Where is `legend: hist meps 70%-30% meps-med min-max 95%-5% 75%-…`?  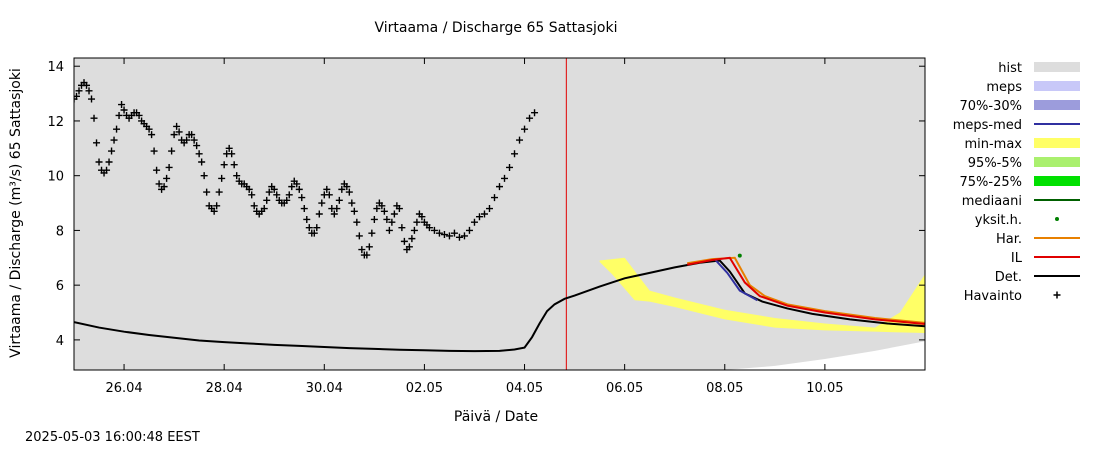 legend: hist meps 70%-30% meps-med min-max 95%-5% 75%-… is located at coordinates (1016, 182).